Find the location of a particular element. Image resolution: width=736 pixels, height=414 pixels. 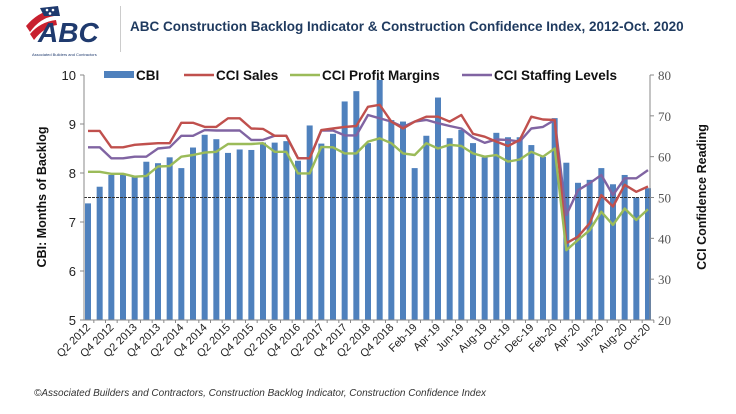

right-tick-label: 70 is located at coordinates (664, 116).